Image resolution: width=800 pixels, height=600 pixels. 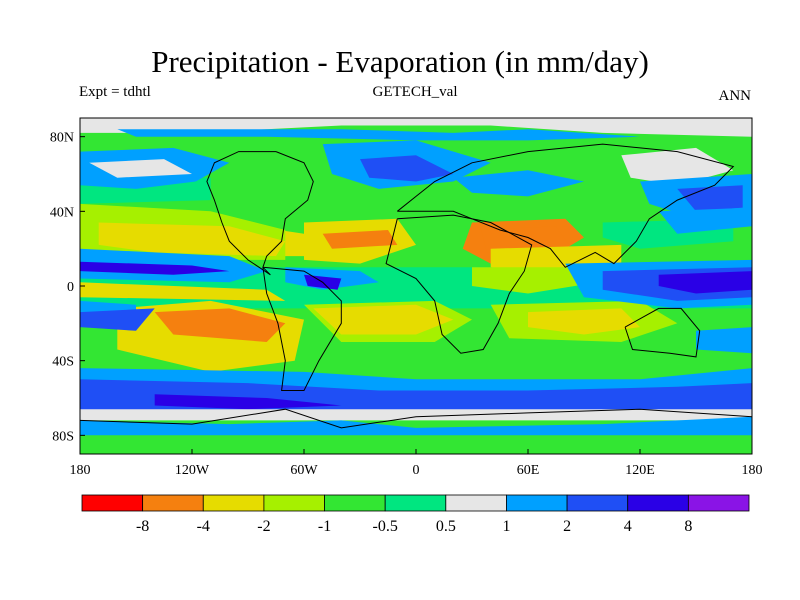 What do you see at coordinates (62, 138) in the screenshot?
I see `y-tick-label: 80N` at bounding box center [62, 138].